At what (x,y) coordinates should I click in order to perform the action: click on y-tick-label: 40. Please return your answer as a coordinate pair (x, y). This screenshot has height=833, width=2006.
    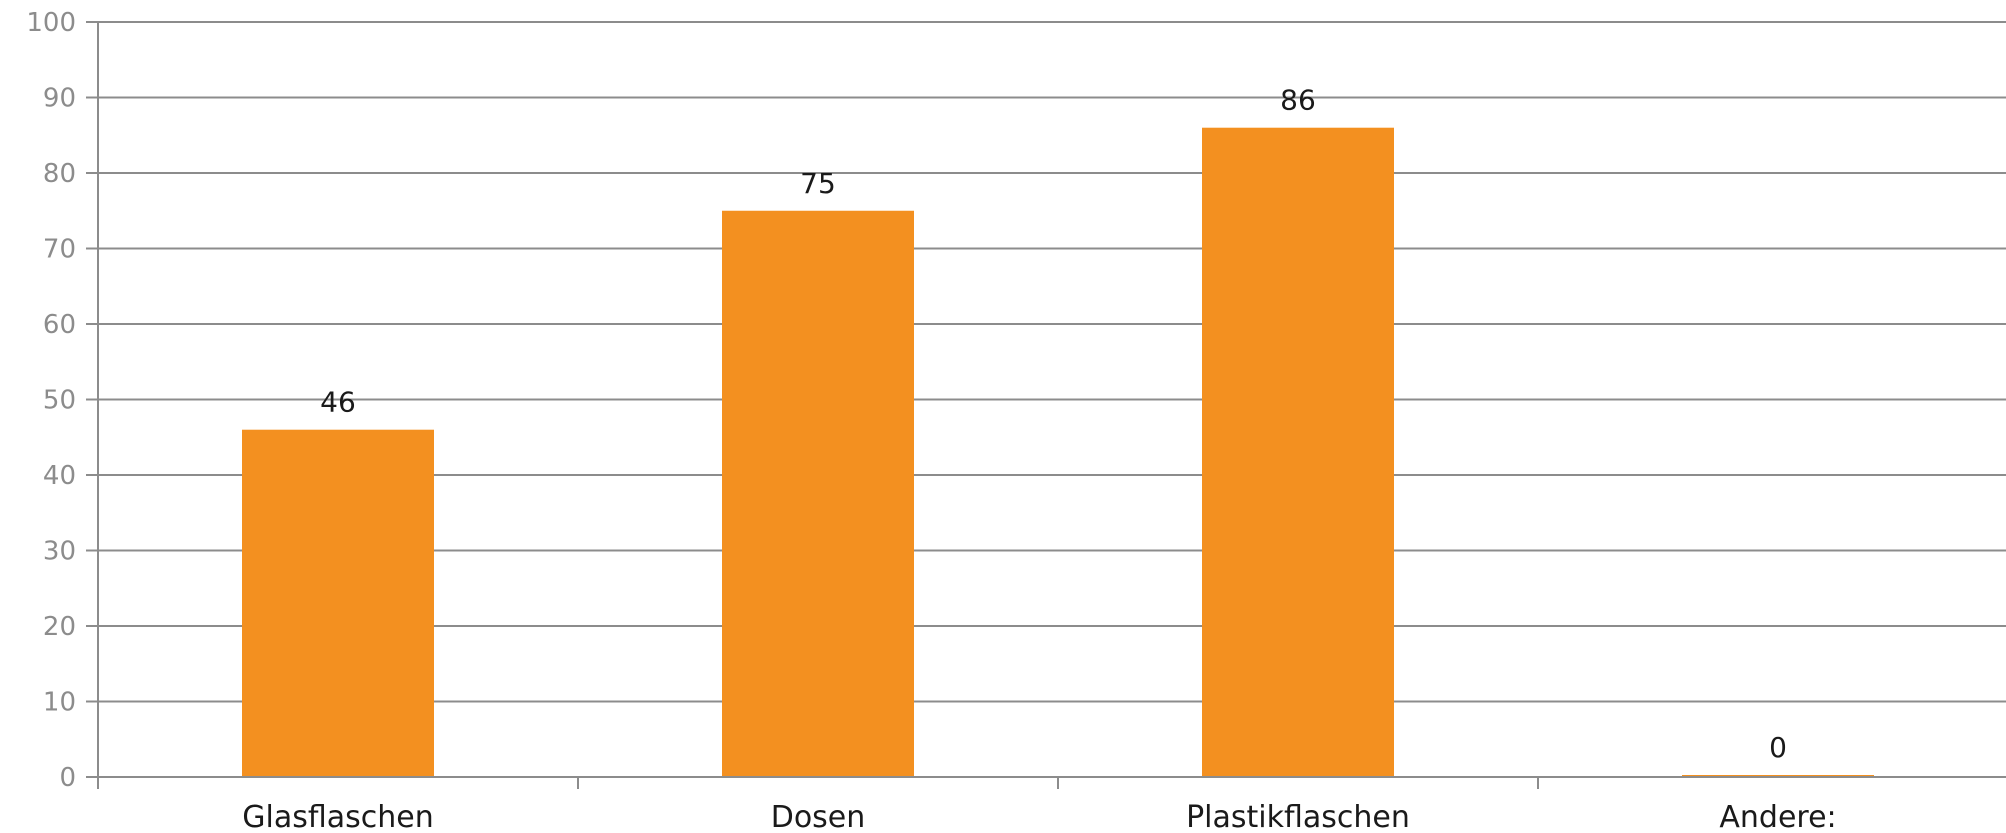
    Looking at the image, I should click on (59, 476).